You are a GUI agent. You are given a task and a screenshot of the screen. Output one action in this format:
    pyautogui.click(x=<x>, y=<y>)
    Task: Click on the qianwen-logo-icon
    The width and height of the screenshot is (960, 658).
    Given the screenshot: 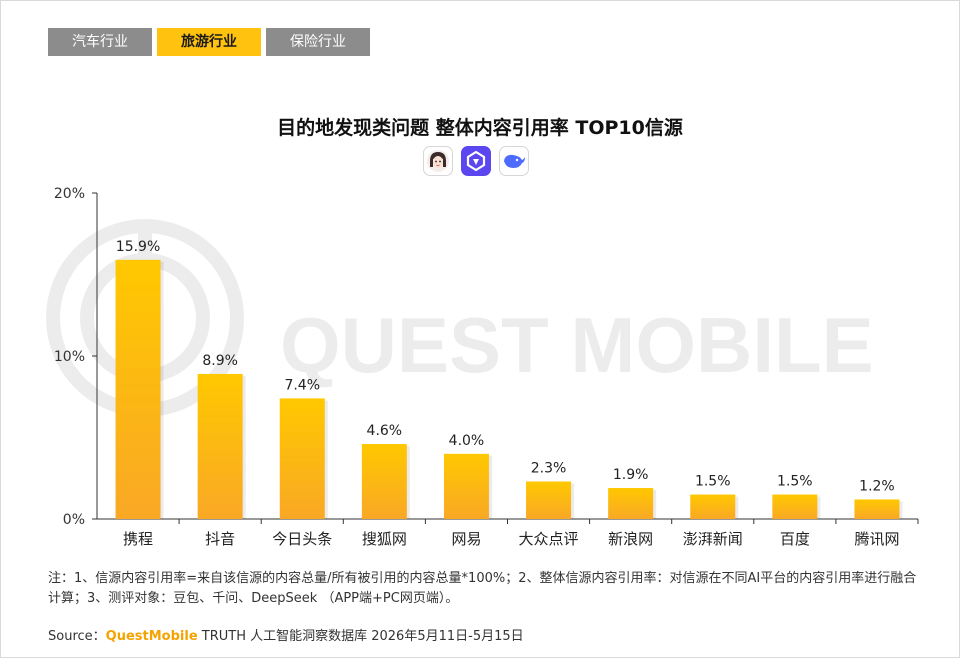 What is the action you would take?
    pyautogui.click(x=476, y=161)
    